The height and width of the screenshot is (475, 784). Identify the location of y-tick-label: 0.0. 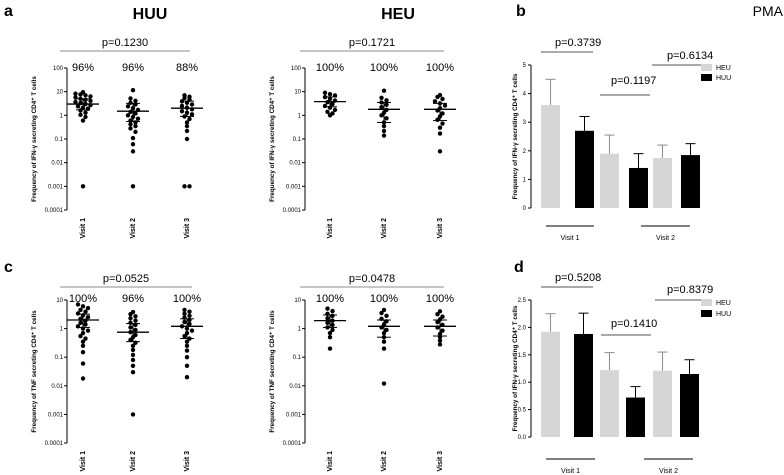
(522, 438).